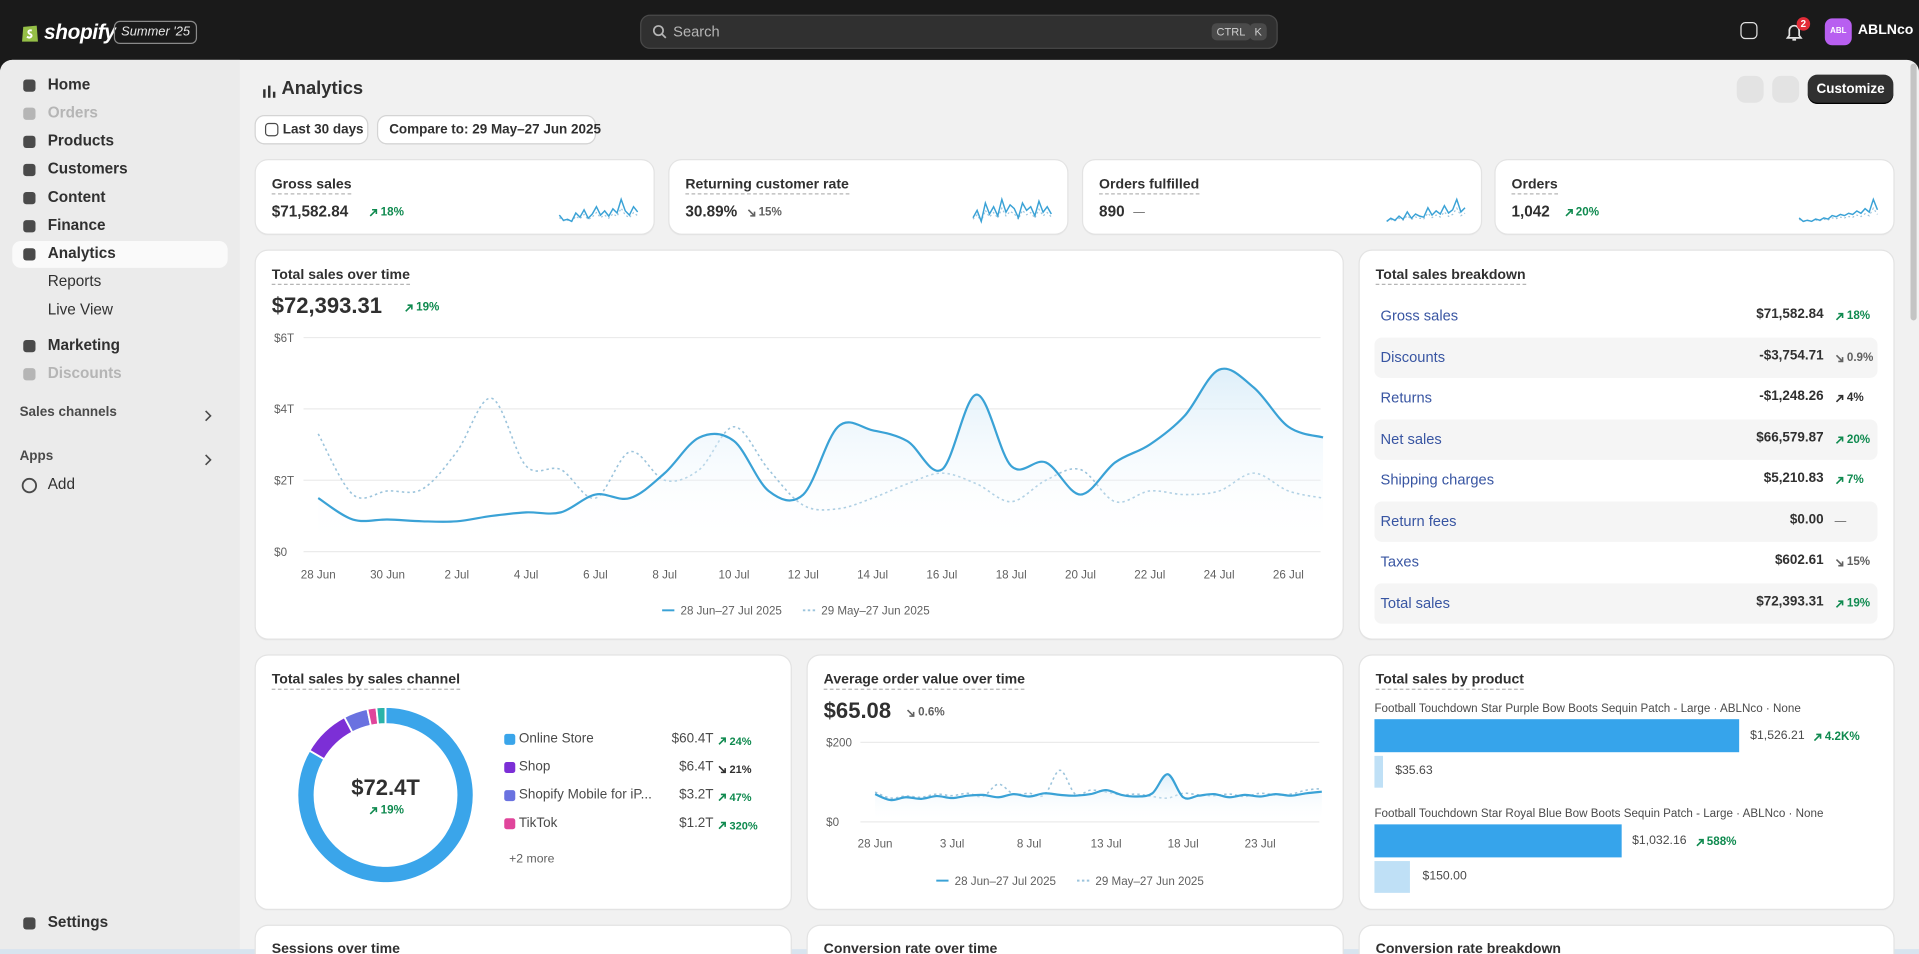 The image size is (1919, 954). I want to click on x-tick-label: 28 Jun, so click(318, 575).